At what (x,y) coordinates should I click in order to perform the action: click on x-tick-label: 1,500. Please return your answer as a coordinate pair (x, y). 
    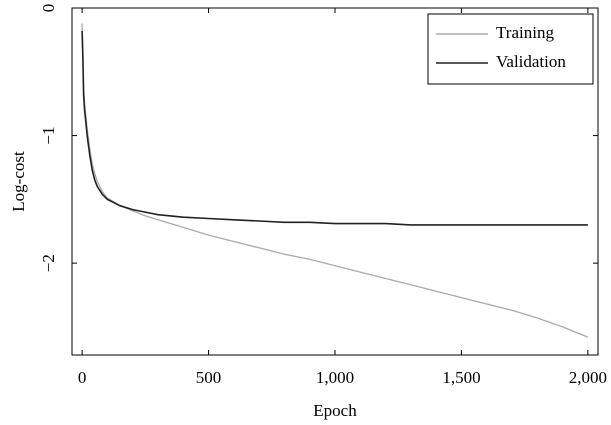
    Looking at the image, I should click on (461, 377).